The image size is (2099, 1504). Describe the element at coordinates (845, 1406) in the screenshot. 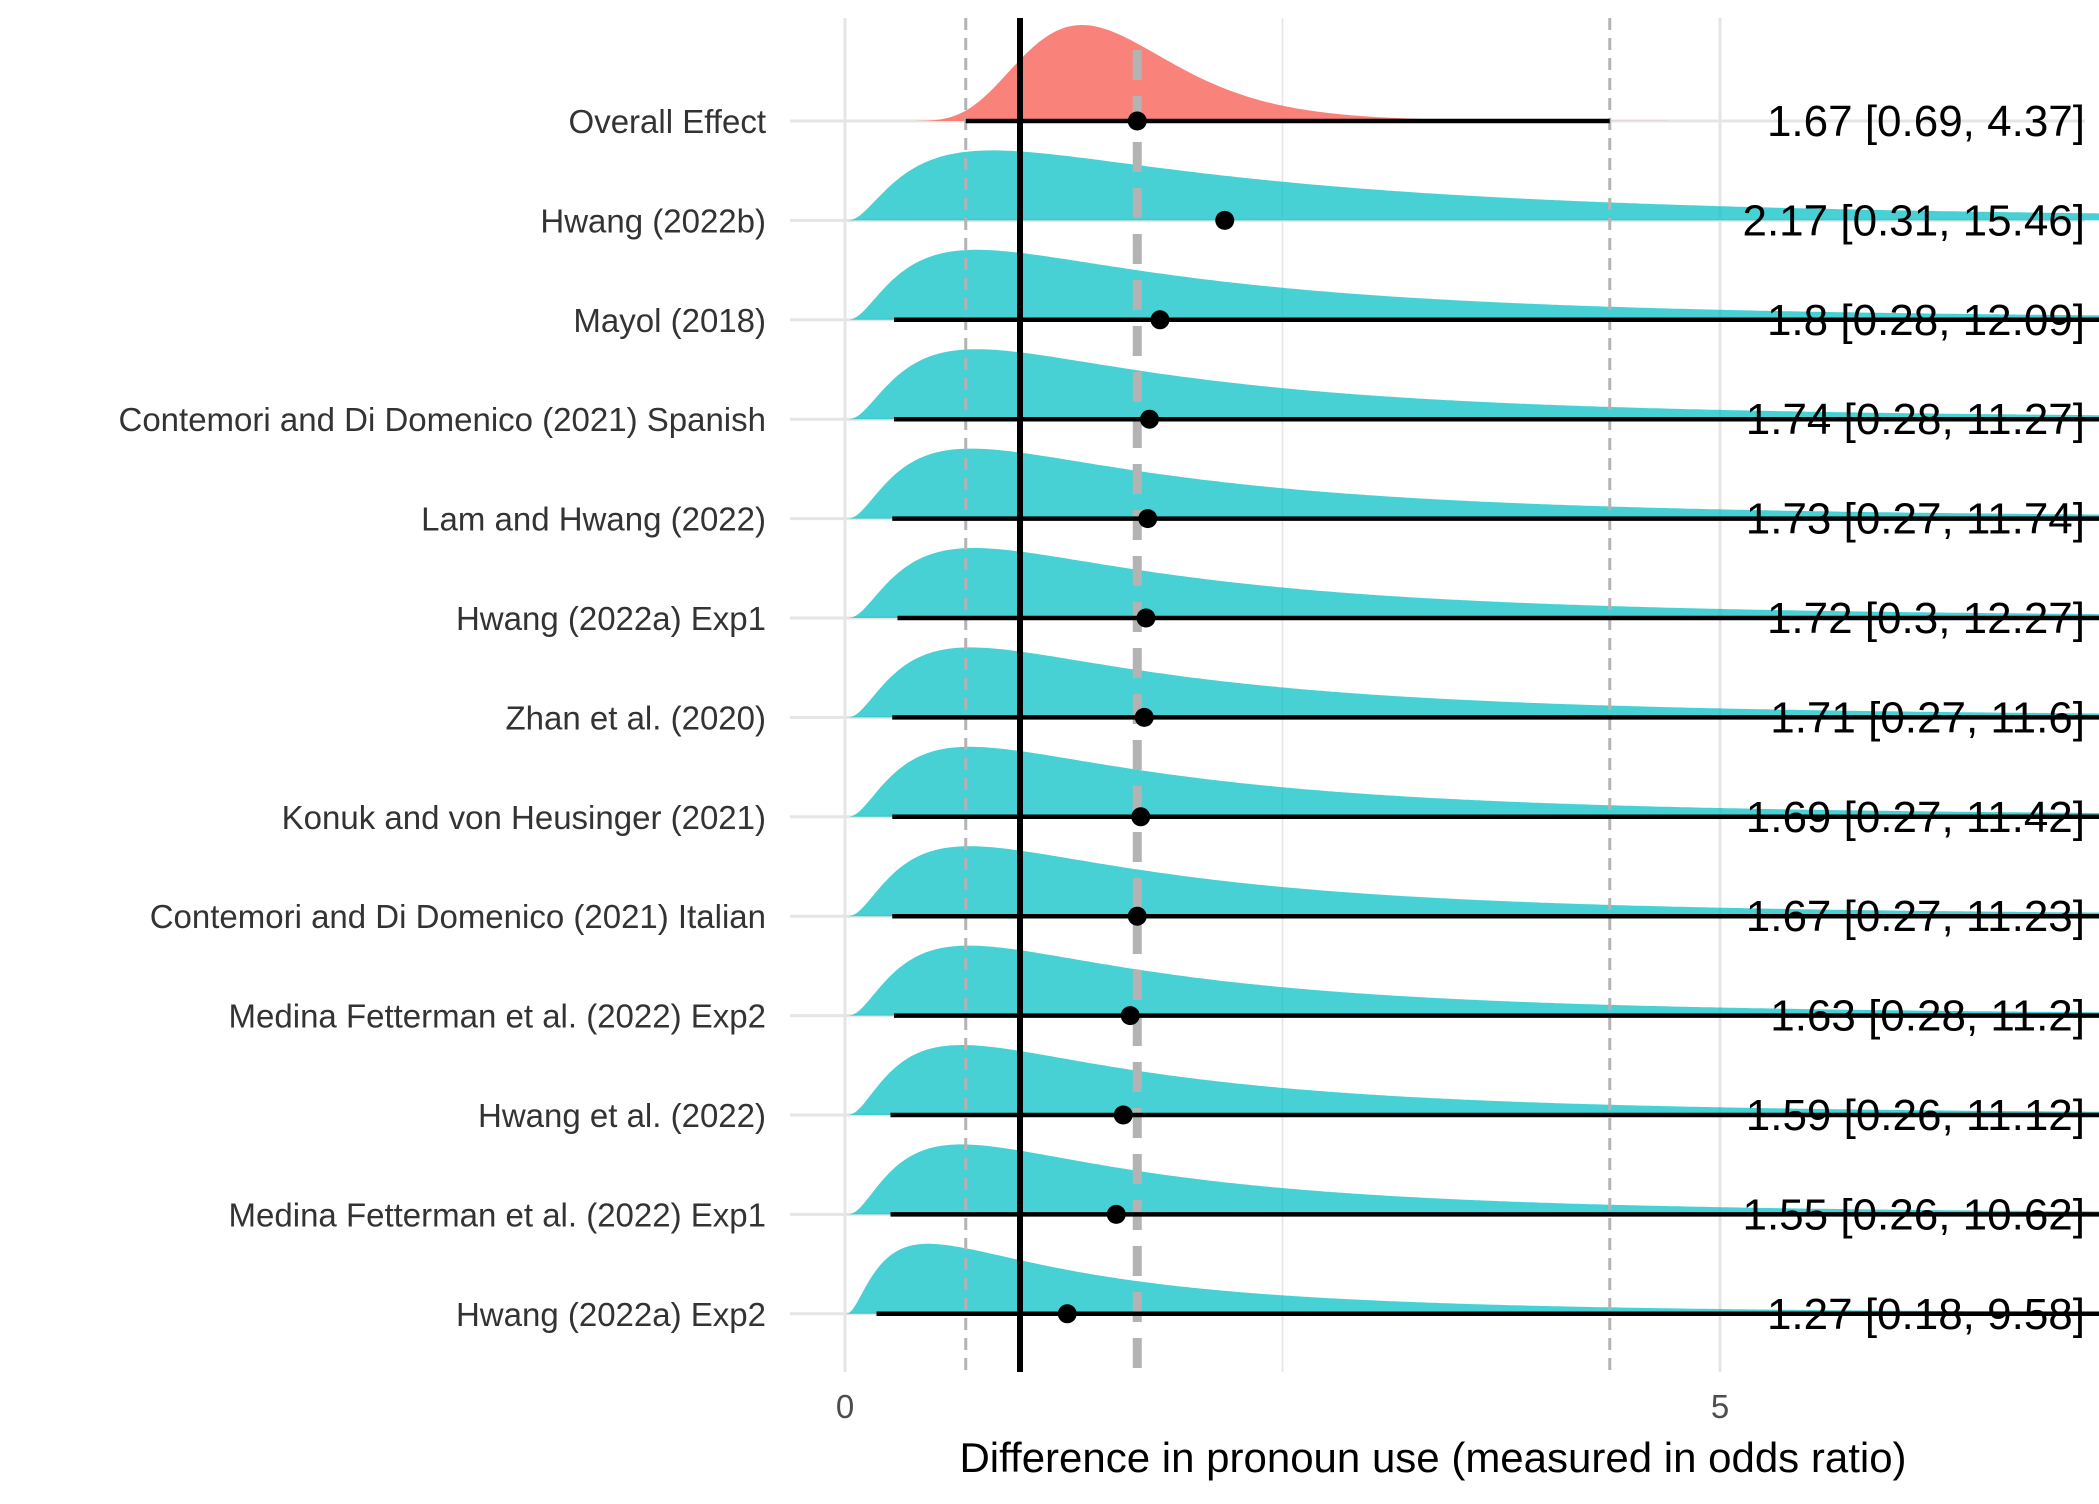

I see `x-tick-label: 0` at that location.